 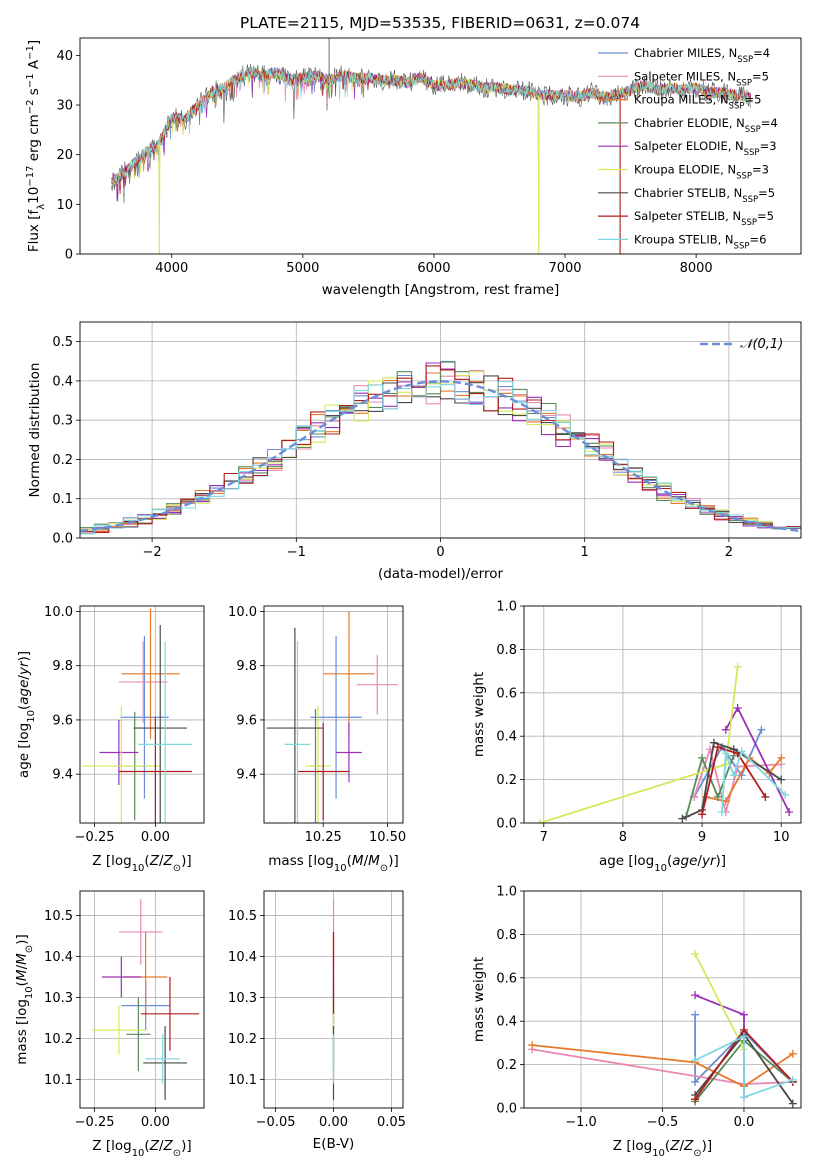 What do you see at coordinates (64, 106) in the screenshot?
I see `y-tick-label: 30` at bounding box center [64, 106].